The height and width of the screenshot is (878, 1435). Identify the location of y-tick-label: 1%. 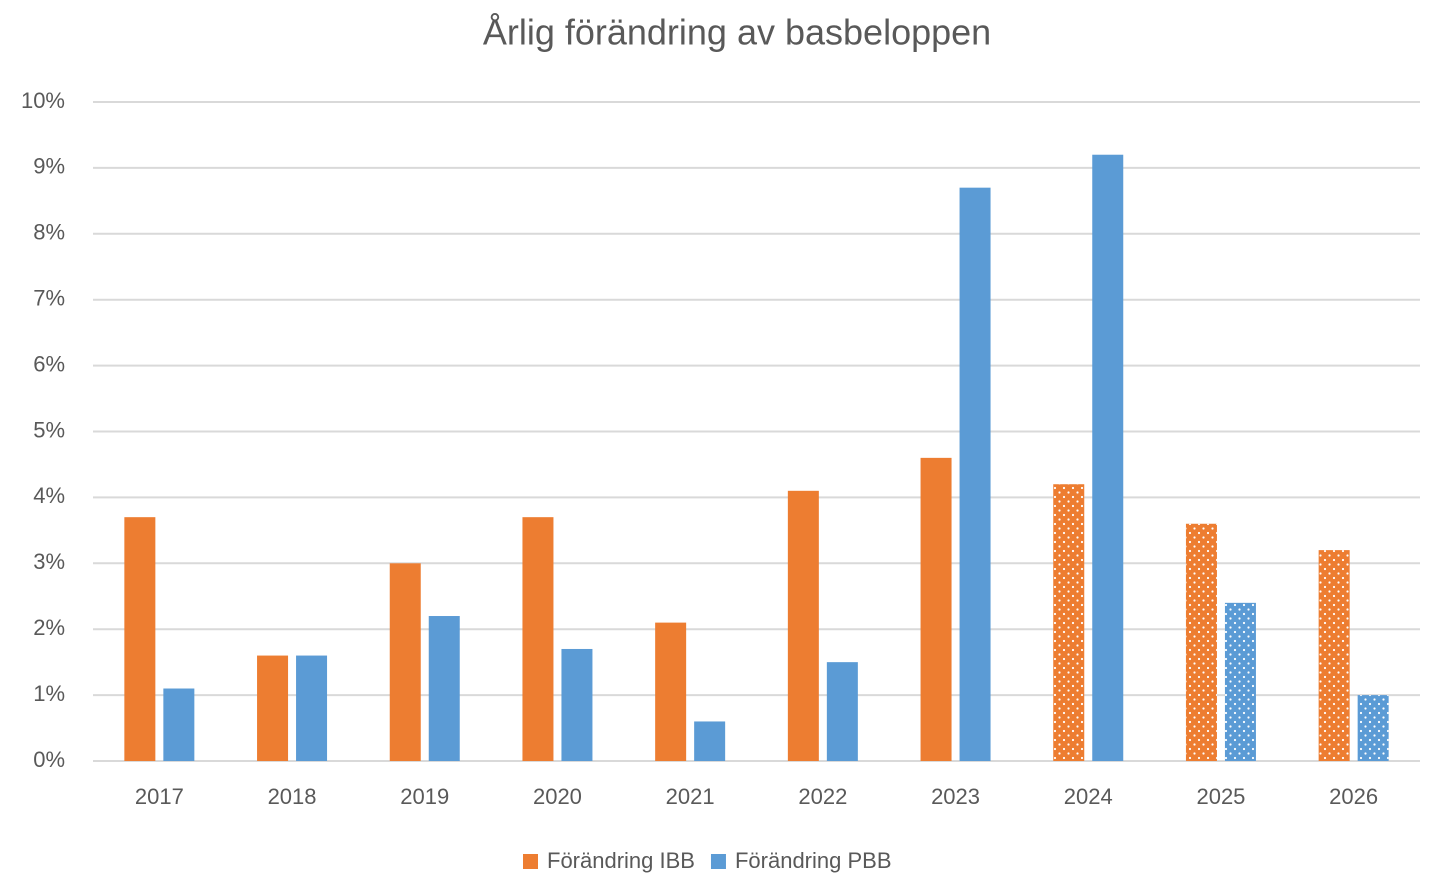
(49, 693).